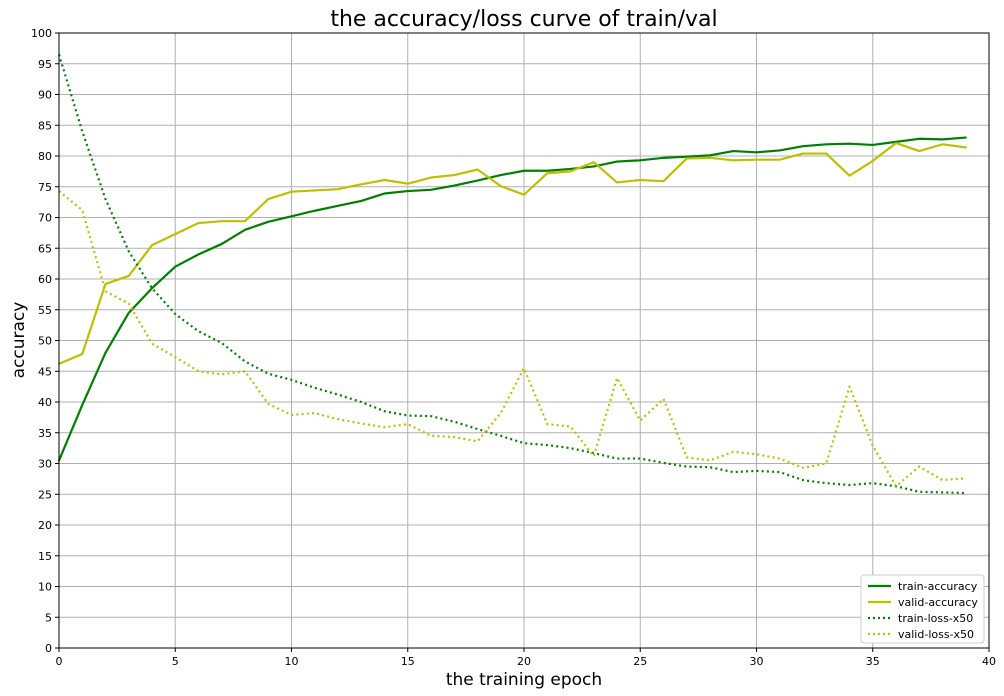 Image resolution: width=1004 pixels, height=696 pixels. Describe the element at coordinates (45, 371) in the screenshot. I see `y-tick-label: 45` at that location.